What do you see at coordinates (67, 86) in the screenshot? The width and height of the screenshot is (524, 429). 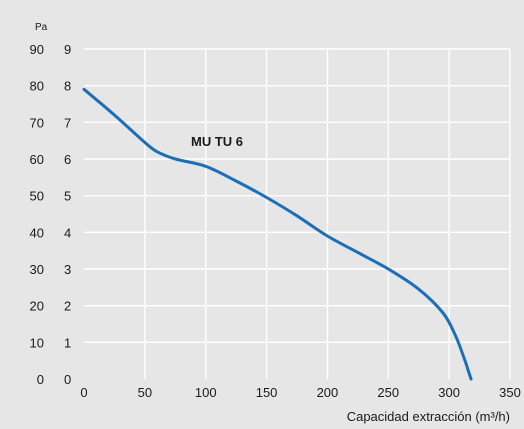 I see `y-tick-label: 8` at bounding box center [67, 86].